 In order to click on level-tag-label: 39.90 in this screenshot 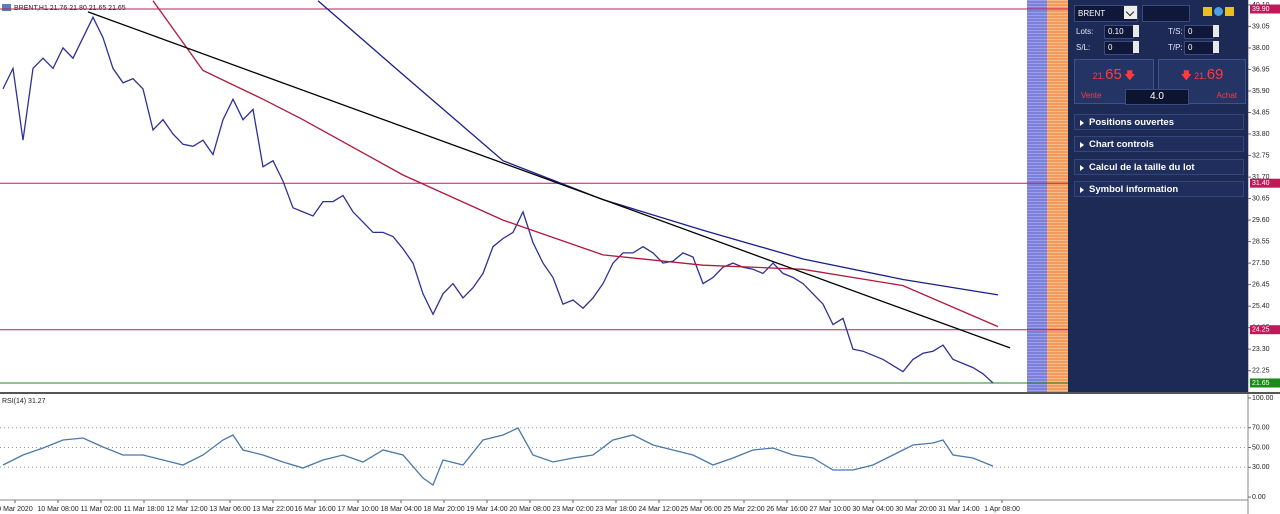, I will do `click(1261, 9)`.